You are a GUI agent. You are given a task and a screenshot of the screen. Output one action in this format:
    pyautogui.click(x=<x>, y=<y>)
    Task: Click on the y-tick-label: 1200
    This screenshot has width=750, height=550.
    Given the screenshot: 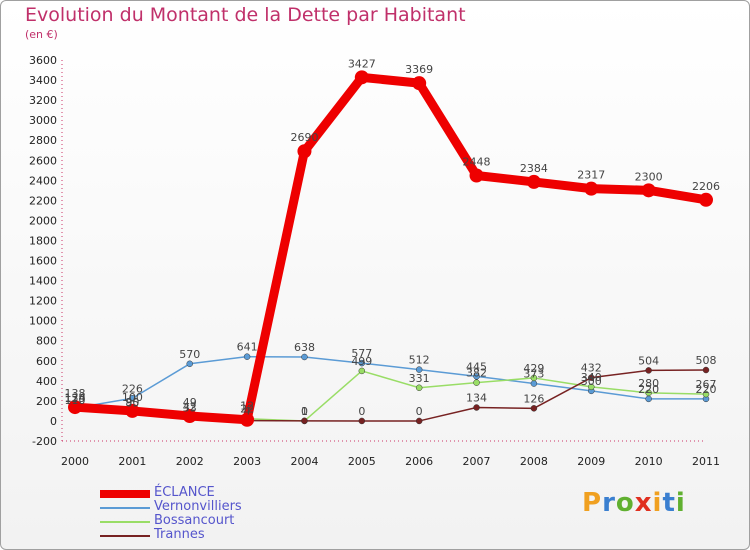 What is the action you would take?
    pyautogui.click(x=43, y=301)
    